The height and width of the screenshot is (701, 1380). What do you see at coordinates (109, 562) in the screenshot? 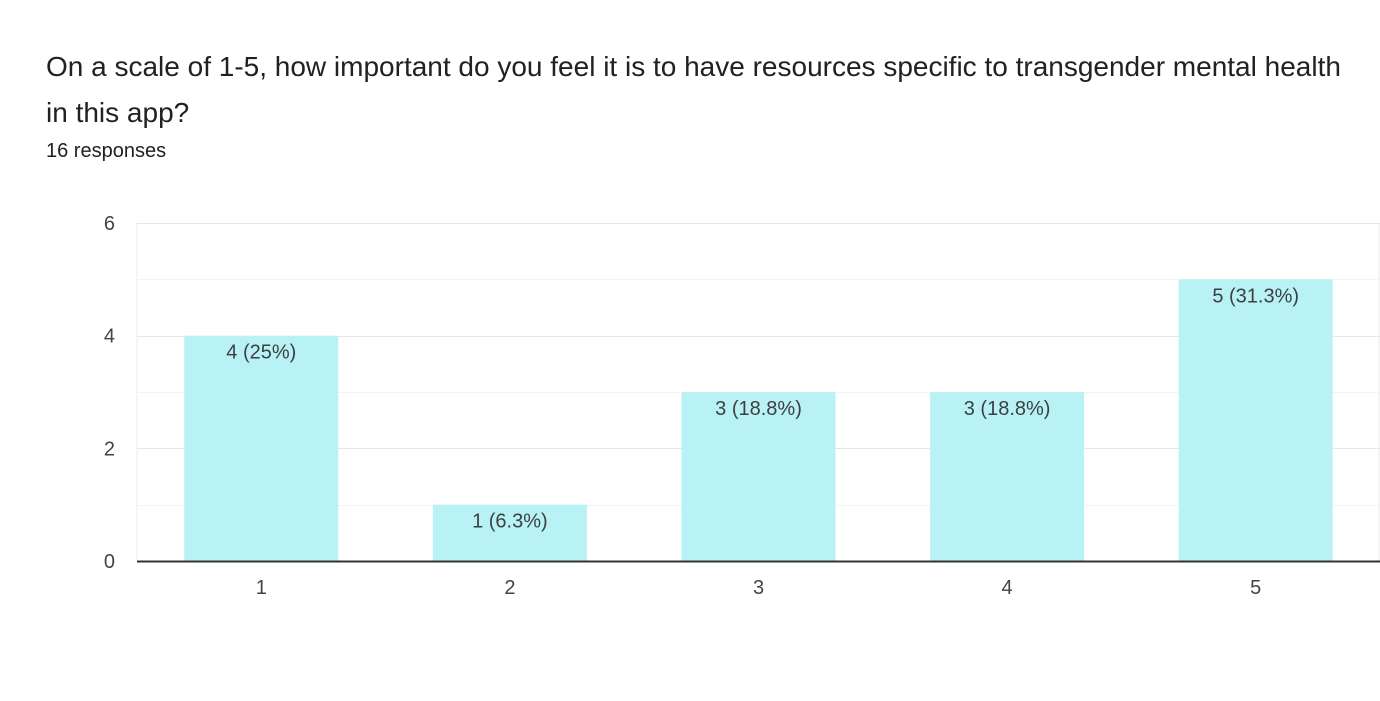
I see `y-tick-label: 0` at bounding box center [109, 562].